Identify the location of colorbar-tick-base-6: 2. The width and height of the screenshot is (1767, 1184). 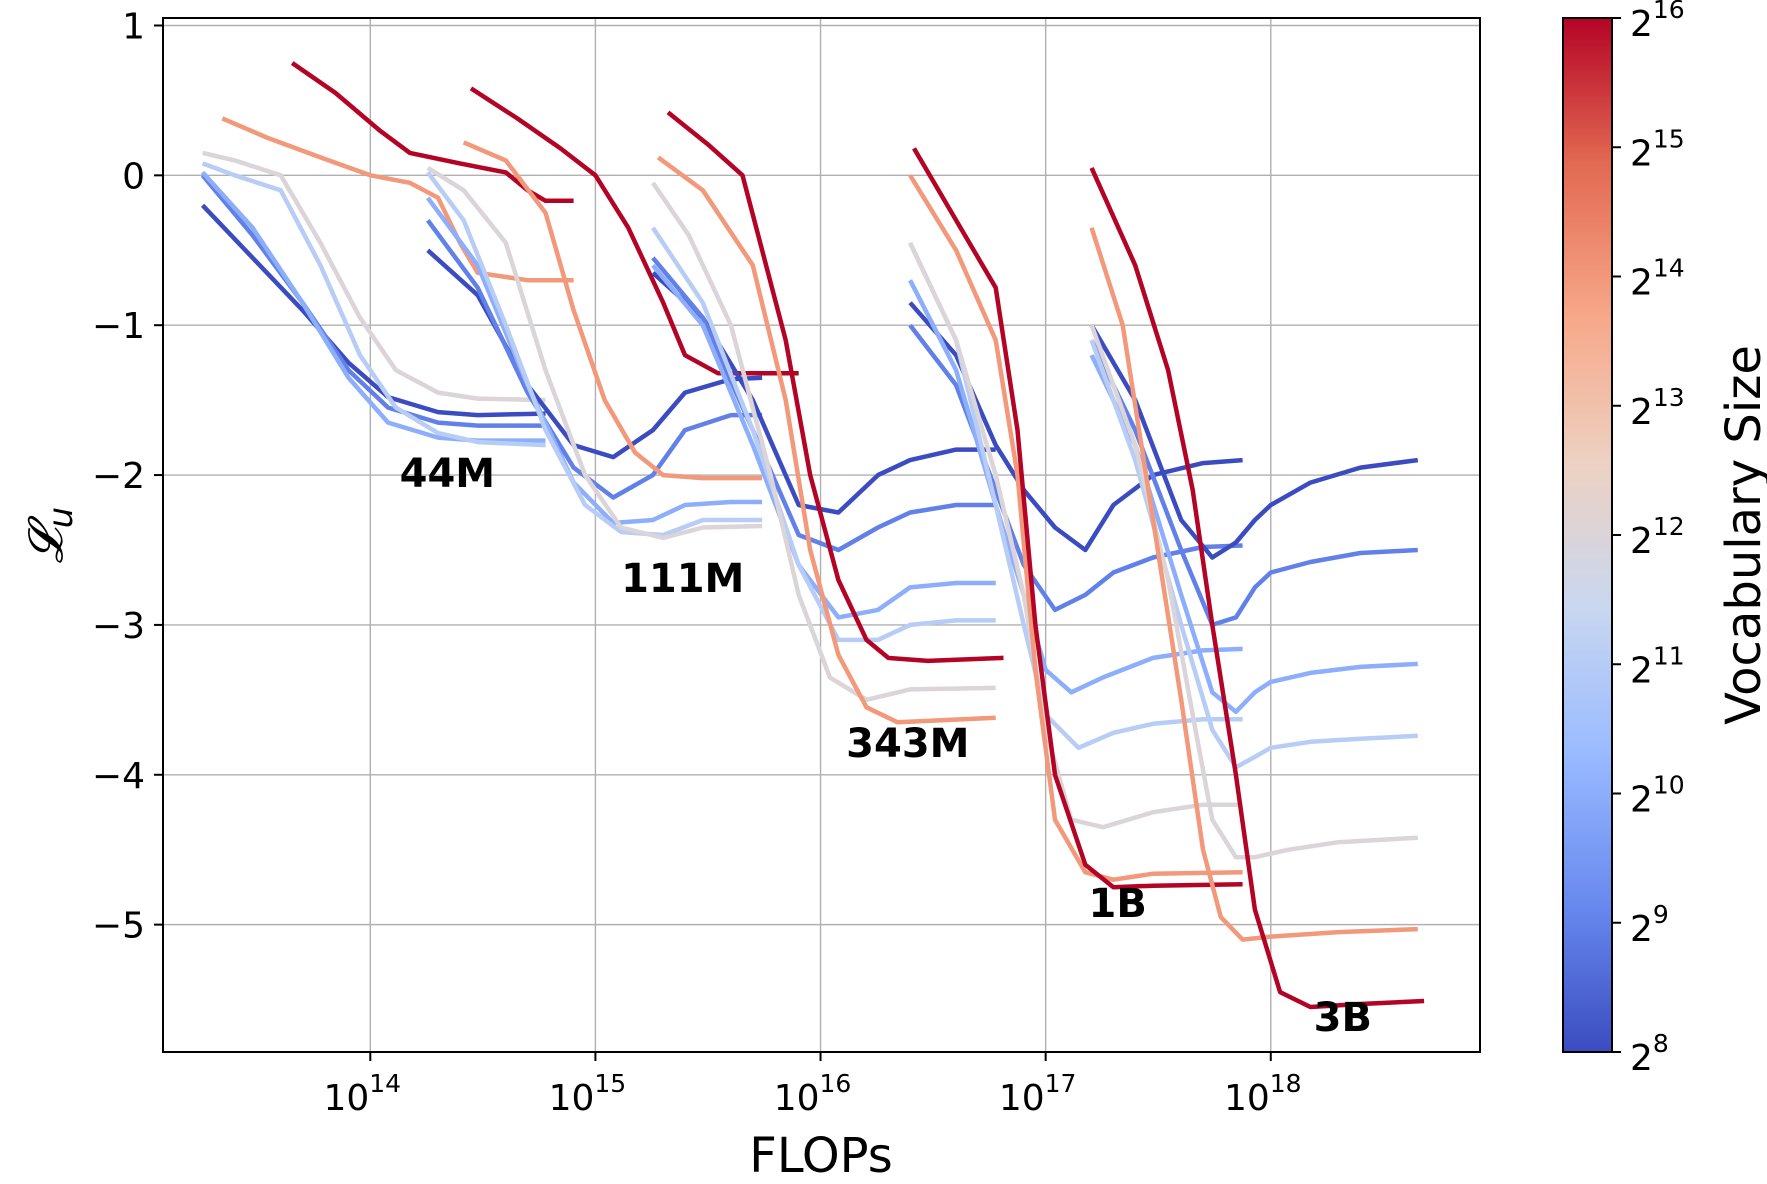
(1641, 283).